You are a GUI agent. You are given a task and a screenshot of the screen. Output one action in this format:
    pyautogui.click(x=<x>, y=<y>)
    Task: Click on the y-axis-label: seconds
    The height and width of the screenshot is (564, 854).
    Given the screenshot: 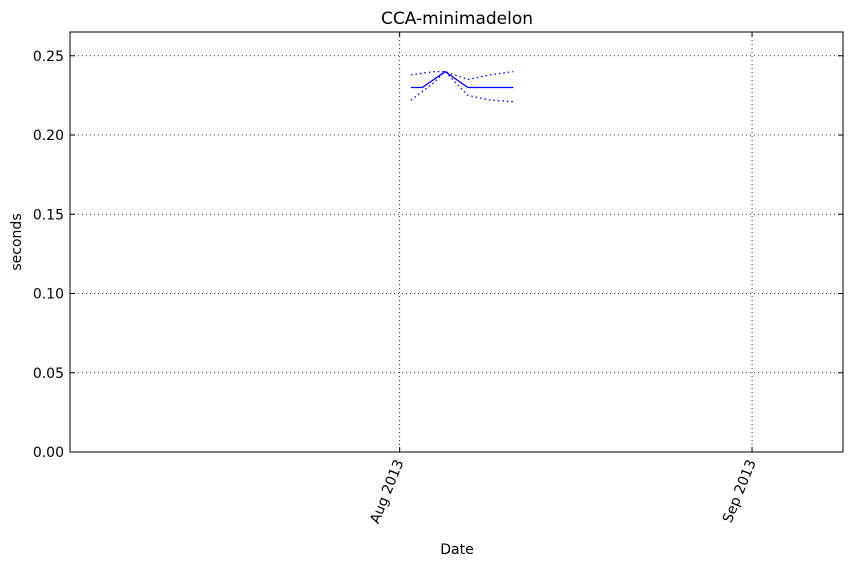 What is the action you would take?
    pyautogui.click(x=17, y=241)
    